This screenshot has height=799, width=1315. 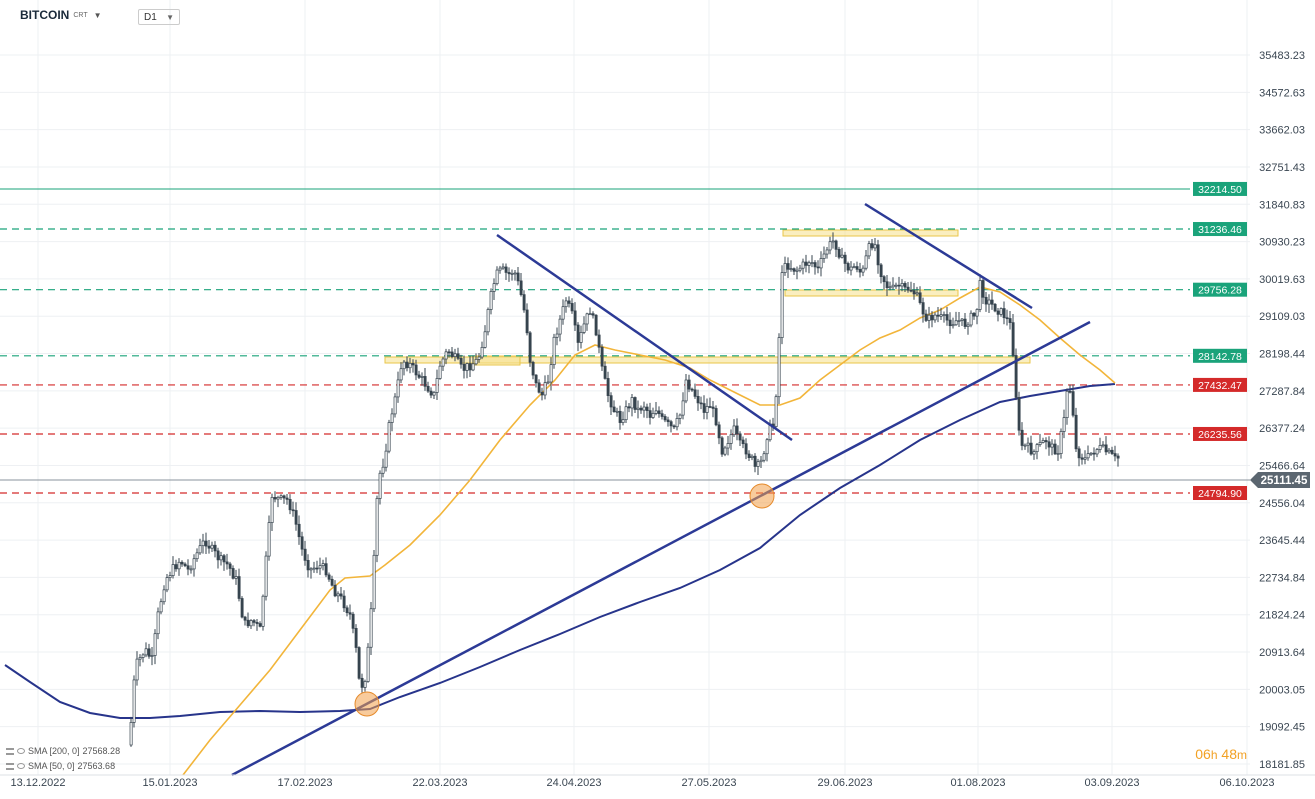 I want to click on level-label: 24794.90, so click(x=1220, y=494).